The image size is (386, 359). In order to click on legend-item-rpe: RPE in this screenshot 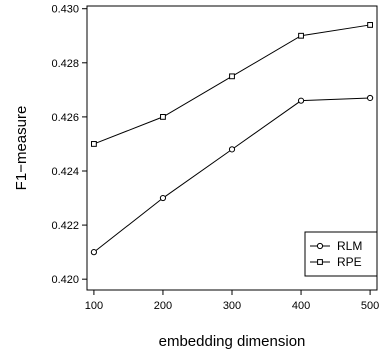, I will do `click(336, 262)`.